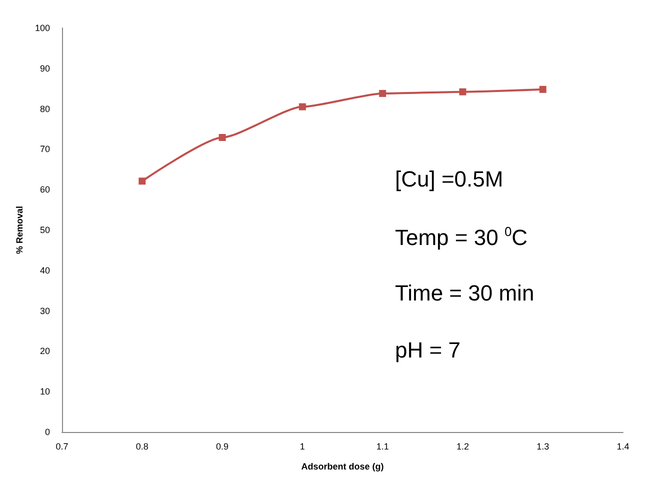 This screenshot has width=659, height=477. Describe the element at coordinates (222, 447) in the screenshot. I see `x-tick-label: 0.9` at that location.